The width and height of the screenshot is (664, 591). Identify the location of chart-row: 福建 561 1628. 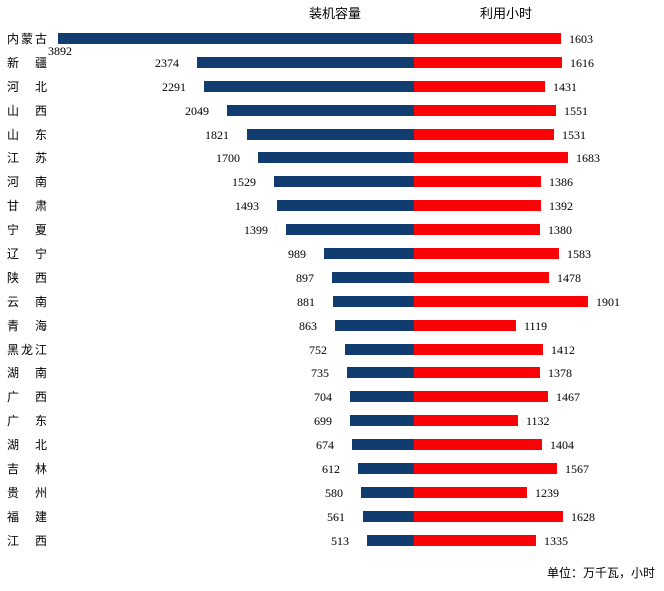
(332, 517).